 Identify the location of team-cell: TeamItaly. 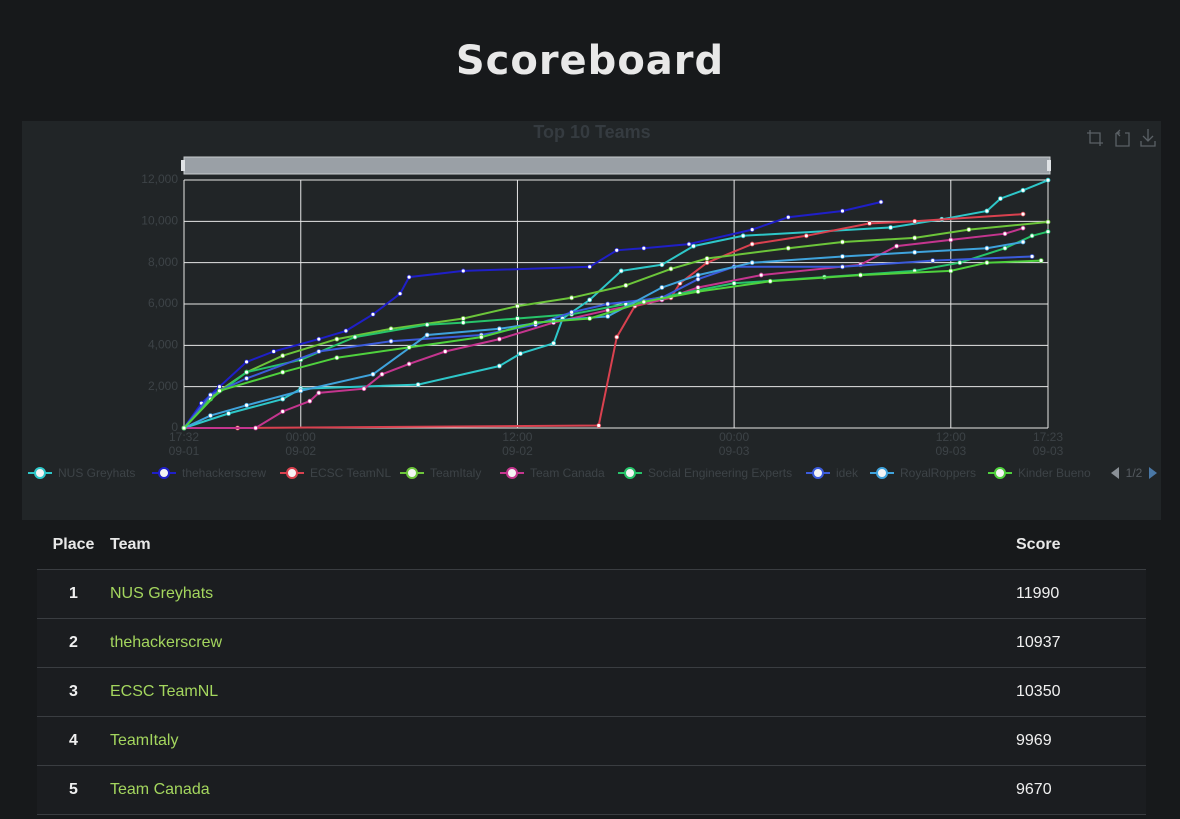
(563, 741).